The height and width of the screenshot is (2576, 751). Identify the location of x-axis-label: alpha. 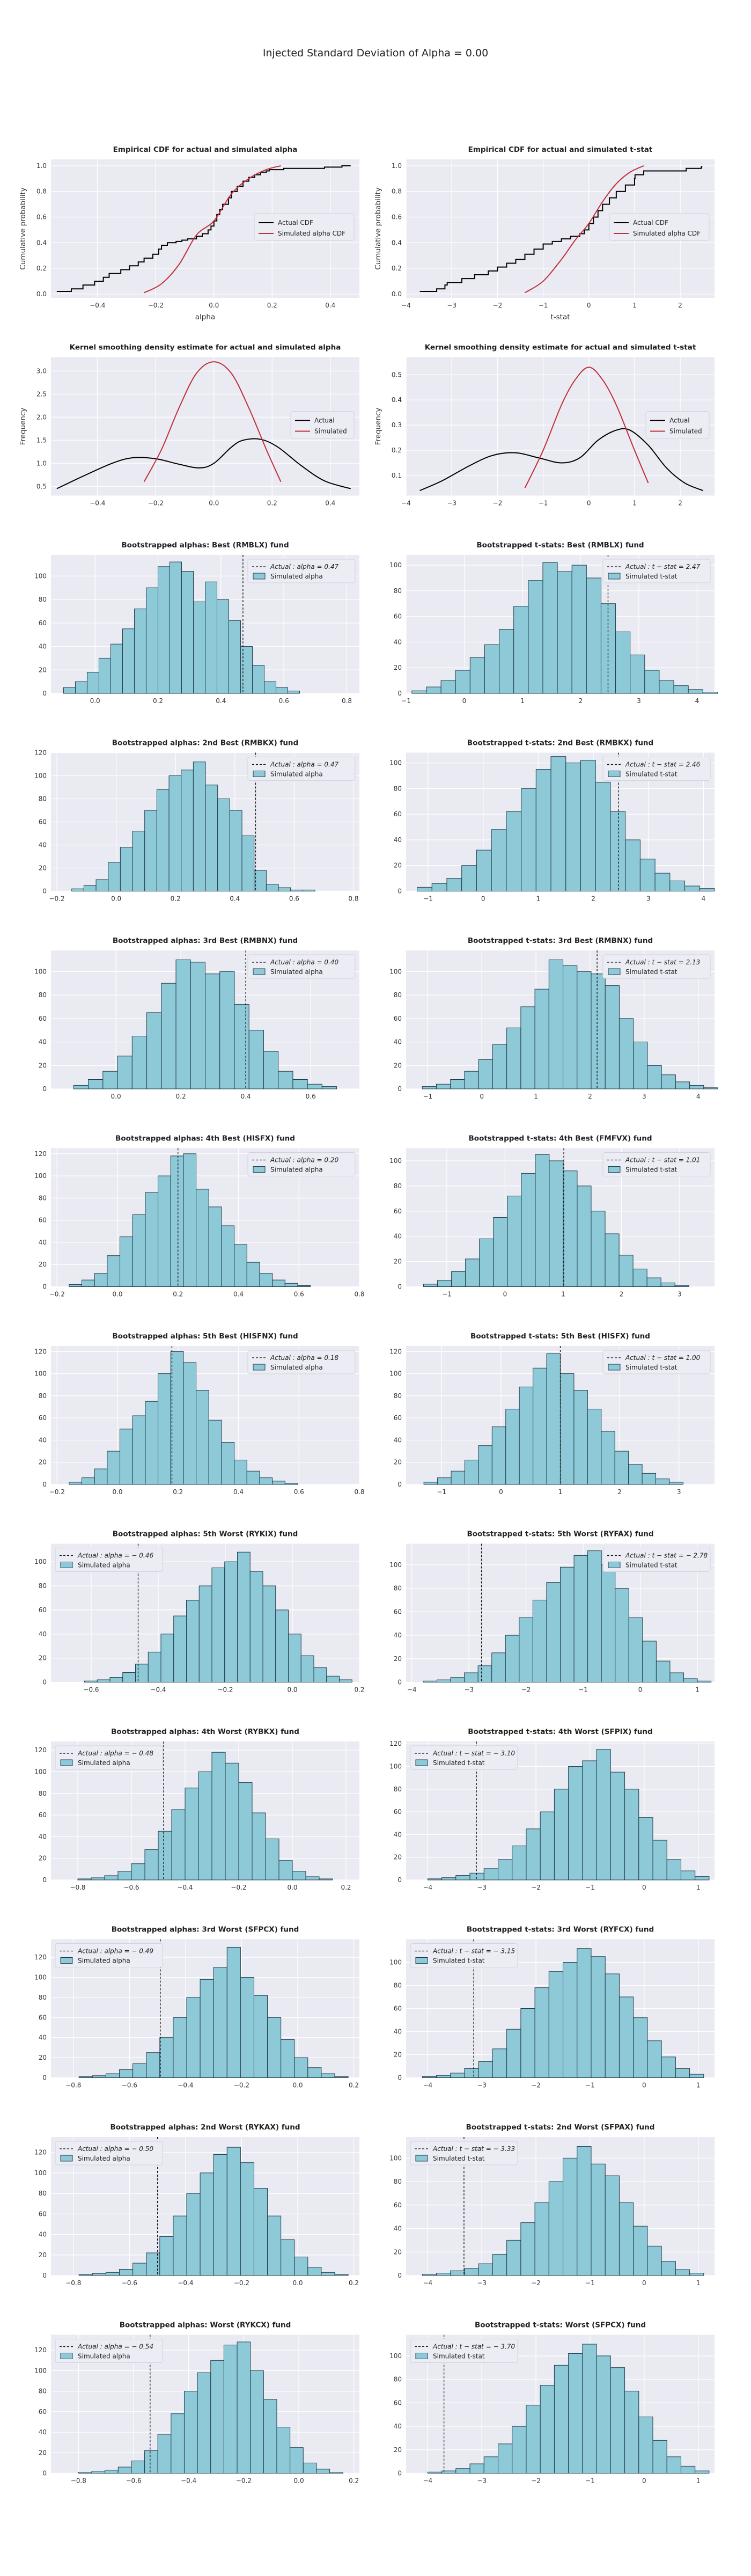
(205, 317).